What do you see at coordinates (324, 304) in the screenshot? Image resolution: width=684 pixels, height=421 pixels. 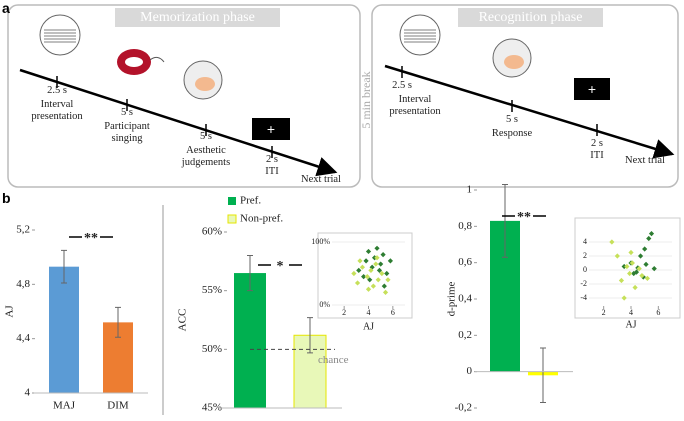 I see `y-tick-label: 0%` at bounding box center [324, 304].